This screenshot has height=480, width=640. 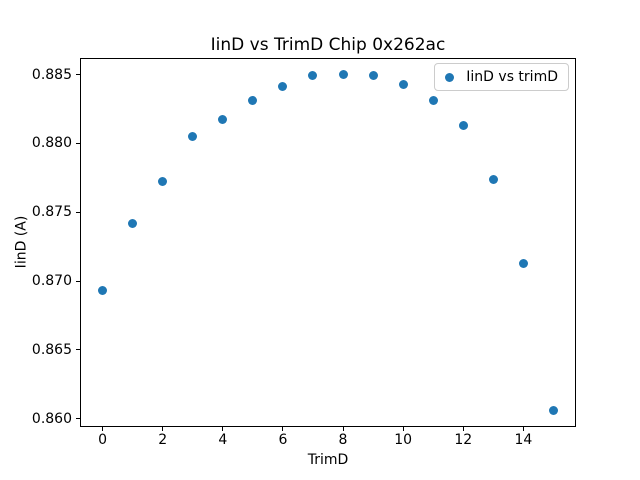 What do you see at coordinates (21, 242) in the screenshot?
I see `y-axis-label: IinD (A)` at bounding box center [21, 242].